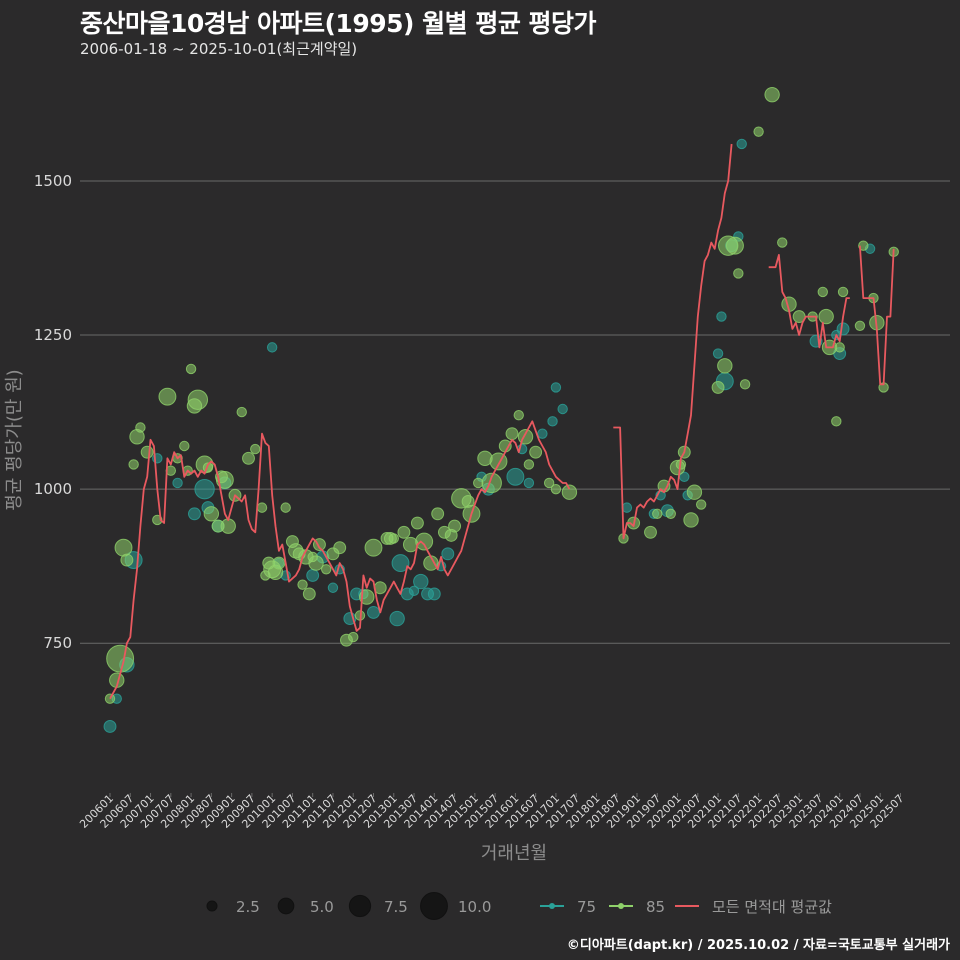 Image resolution: width=960 pixels, height=960 pixels. What do you see at coordinates (514, 853) in the screenshot?
I see `x-axis-title: 거래년월` at bounding box center [514, 853].